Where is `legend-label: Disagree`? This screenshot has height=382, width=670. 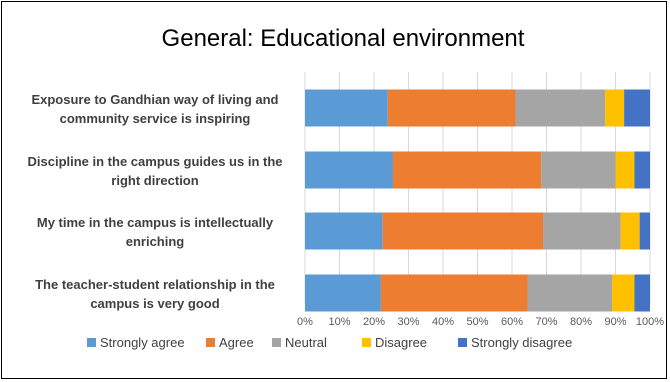 legend-label: Disagree is located at coordinates (401, 342).